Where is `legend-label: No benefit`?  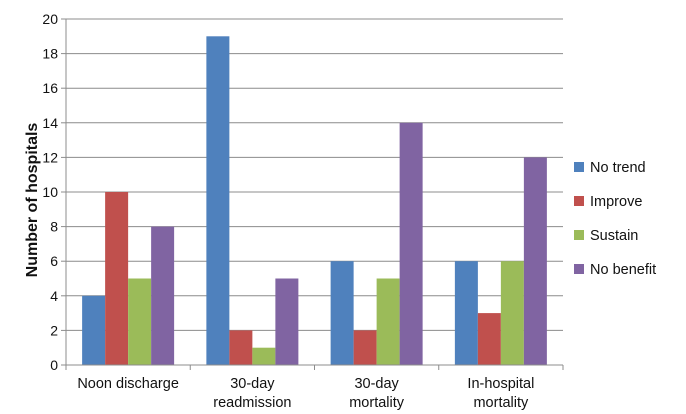 legend-label: No benefit is located at coordinates (623, 270).